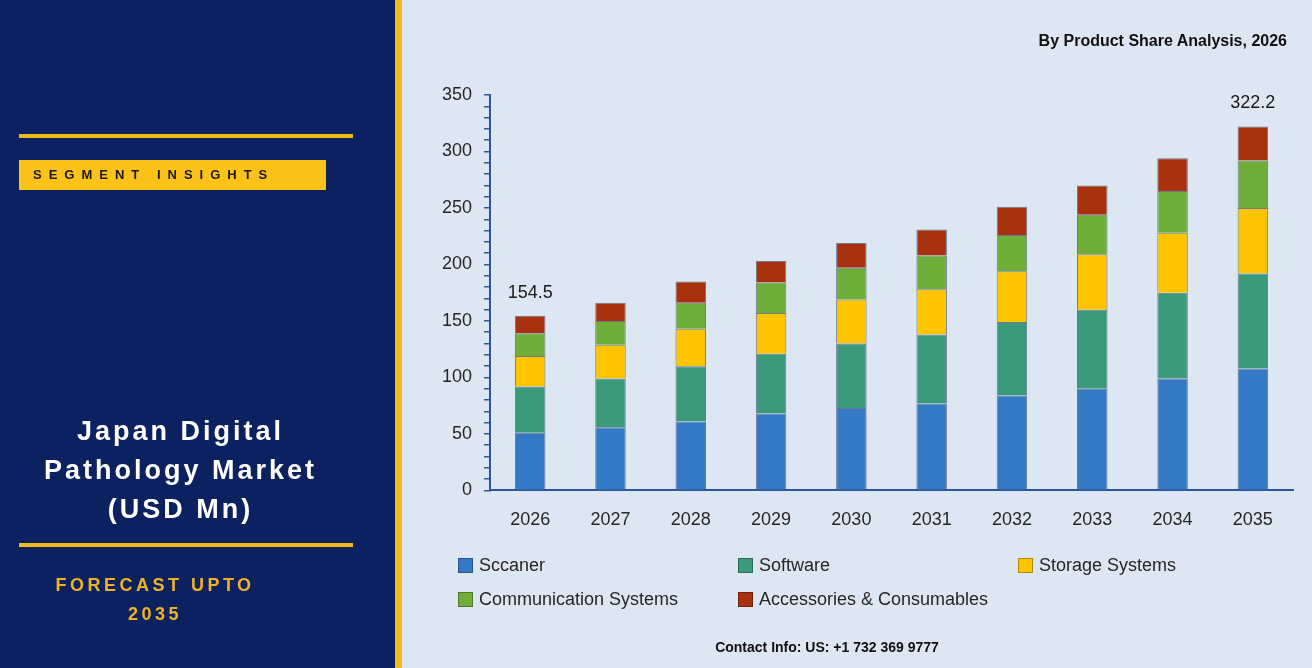 The width and height of the screenshot is (1312, 668). Describe the element at coordinates (610, 519) in the screenshot. I see `x-tick-label: 2027` at that location.